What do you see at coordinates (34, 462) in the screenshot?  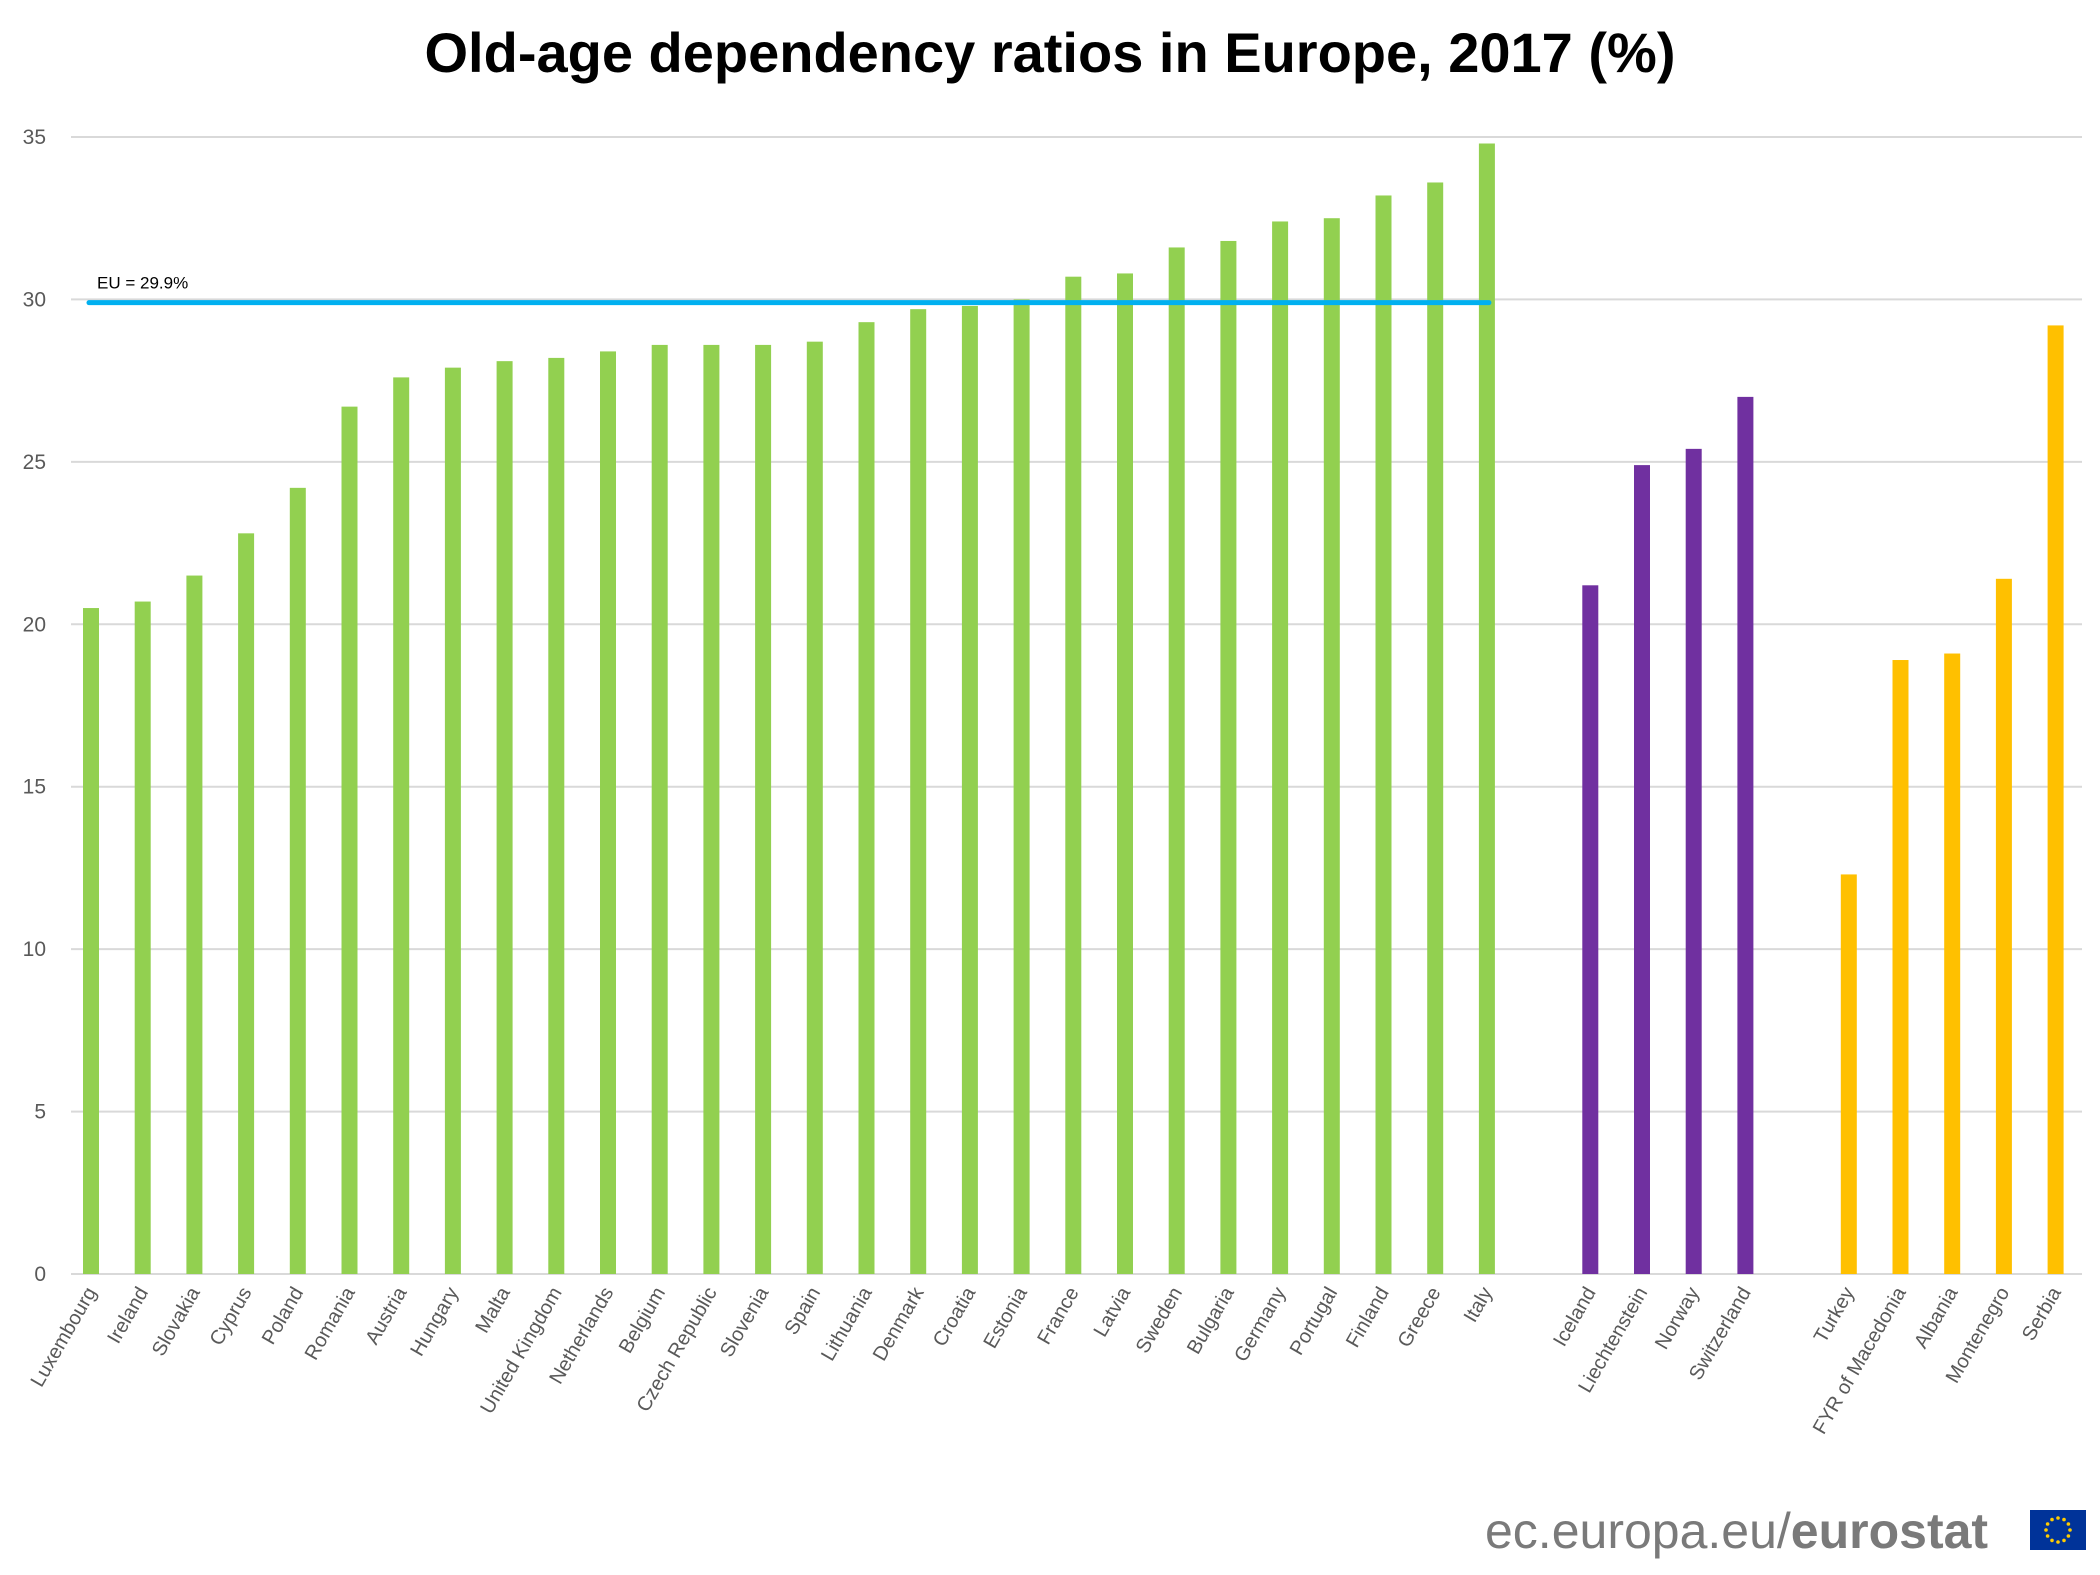 I see `y-tick-label: 25` at bounding box center [34, 462].